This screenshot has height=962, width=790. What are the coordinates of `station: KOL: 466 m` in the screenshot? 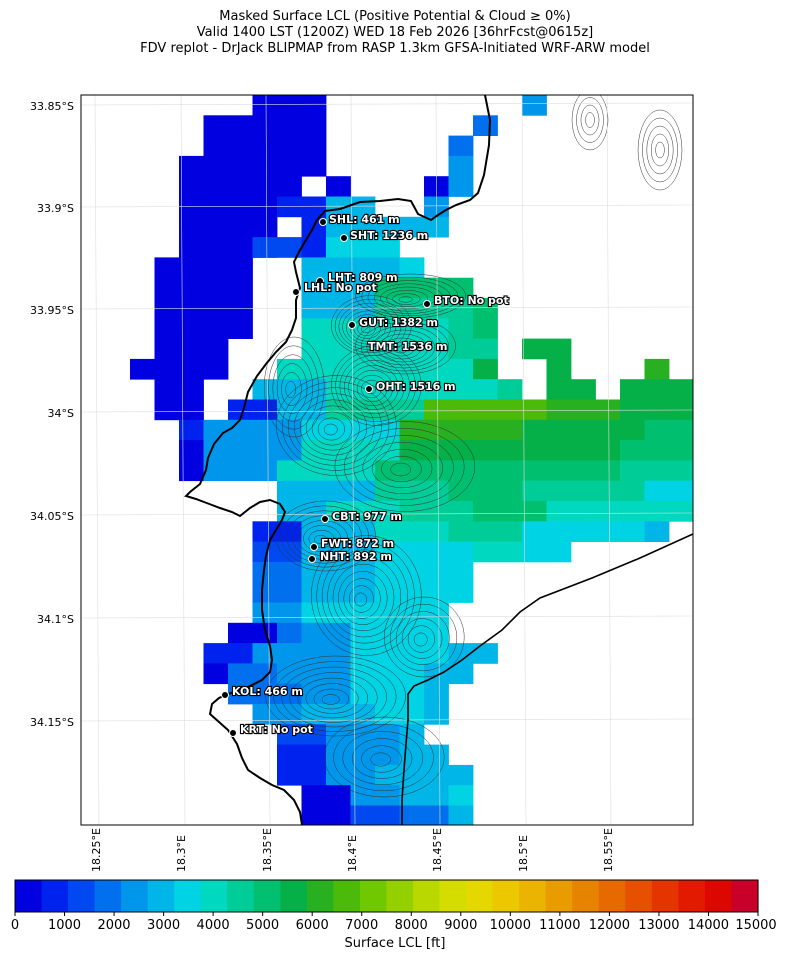 It's located at (262, 691).